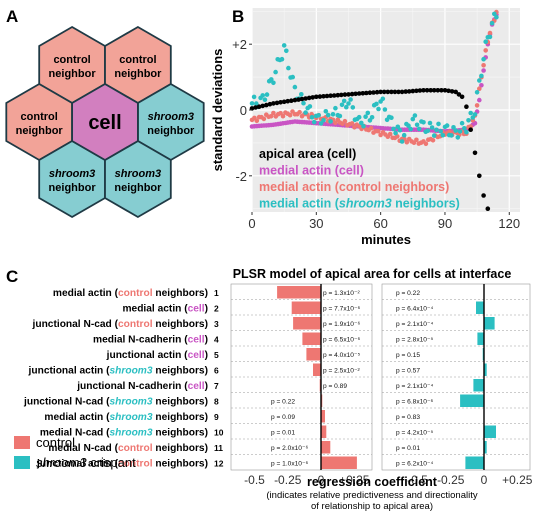 The width and height of the screenshot is (535, 514). I want to click on row-number: 5, so click(216, 355).